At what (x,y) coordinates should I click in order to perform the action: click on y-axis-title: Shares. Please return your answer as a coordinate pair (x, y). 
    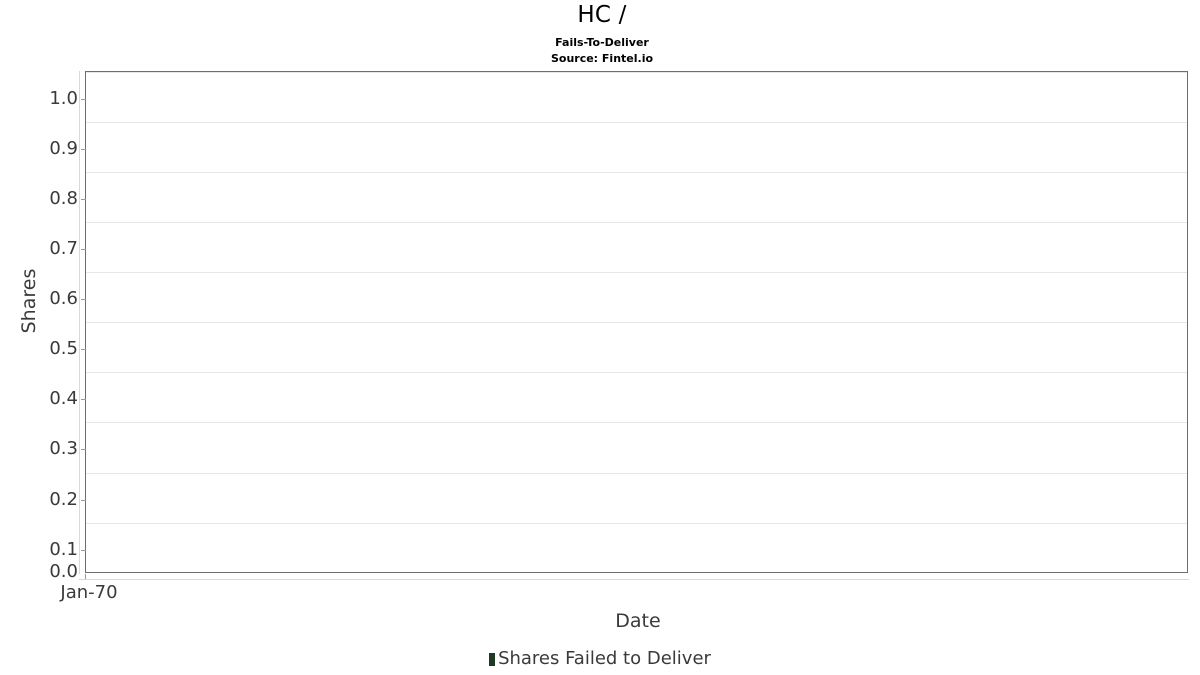
    Looking at the image, I should click on (29, 301).